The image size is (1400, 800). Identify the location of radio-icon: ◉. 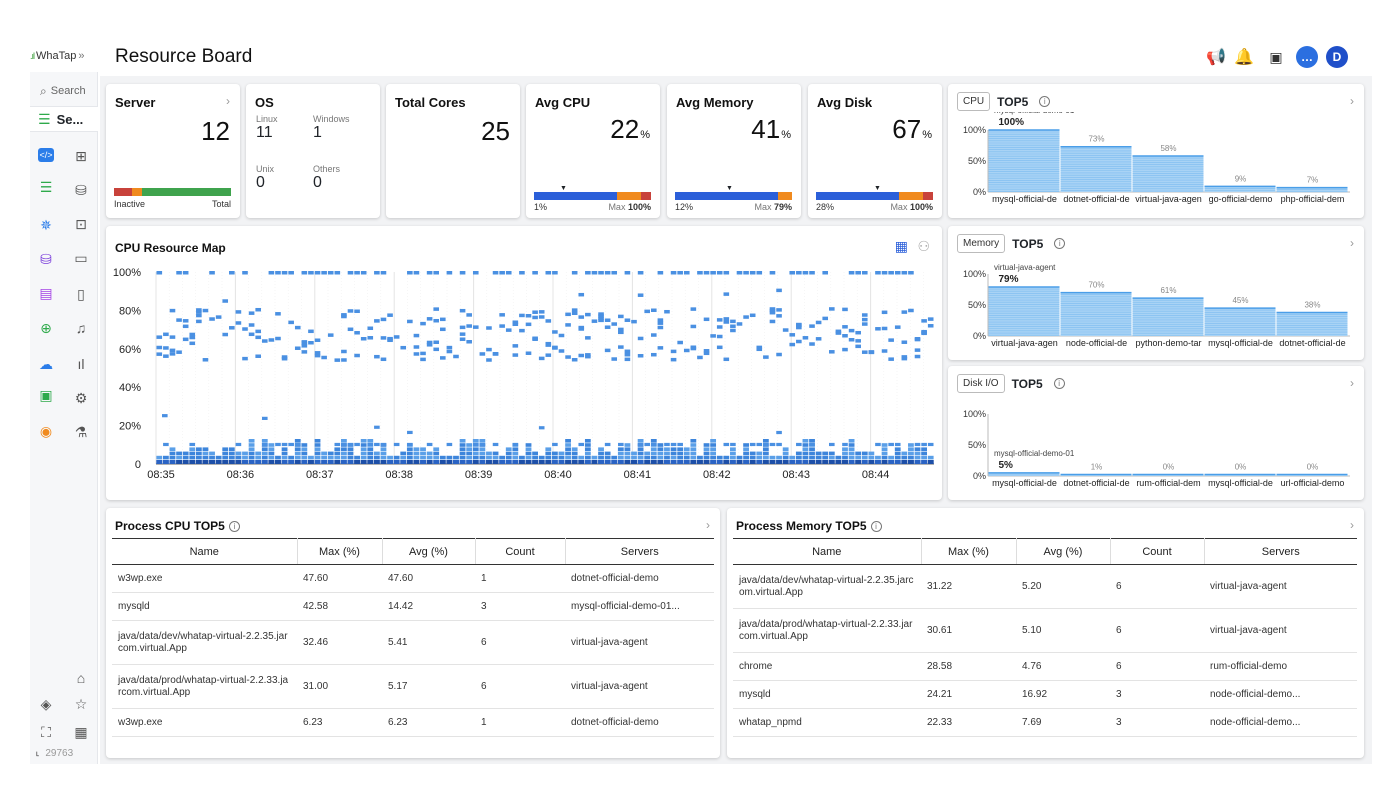
(46, 431).